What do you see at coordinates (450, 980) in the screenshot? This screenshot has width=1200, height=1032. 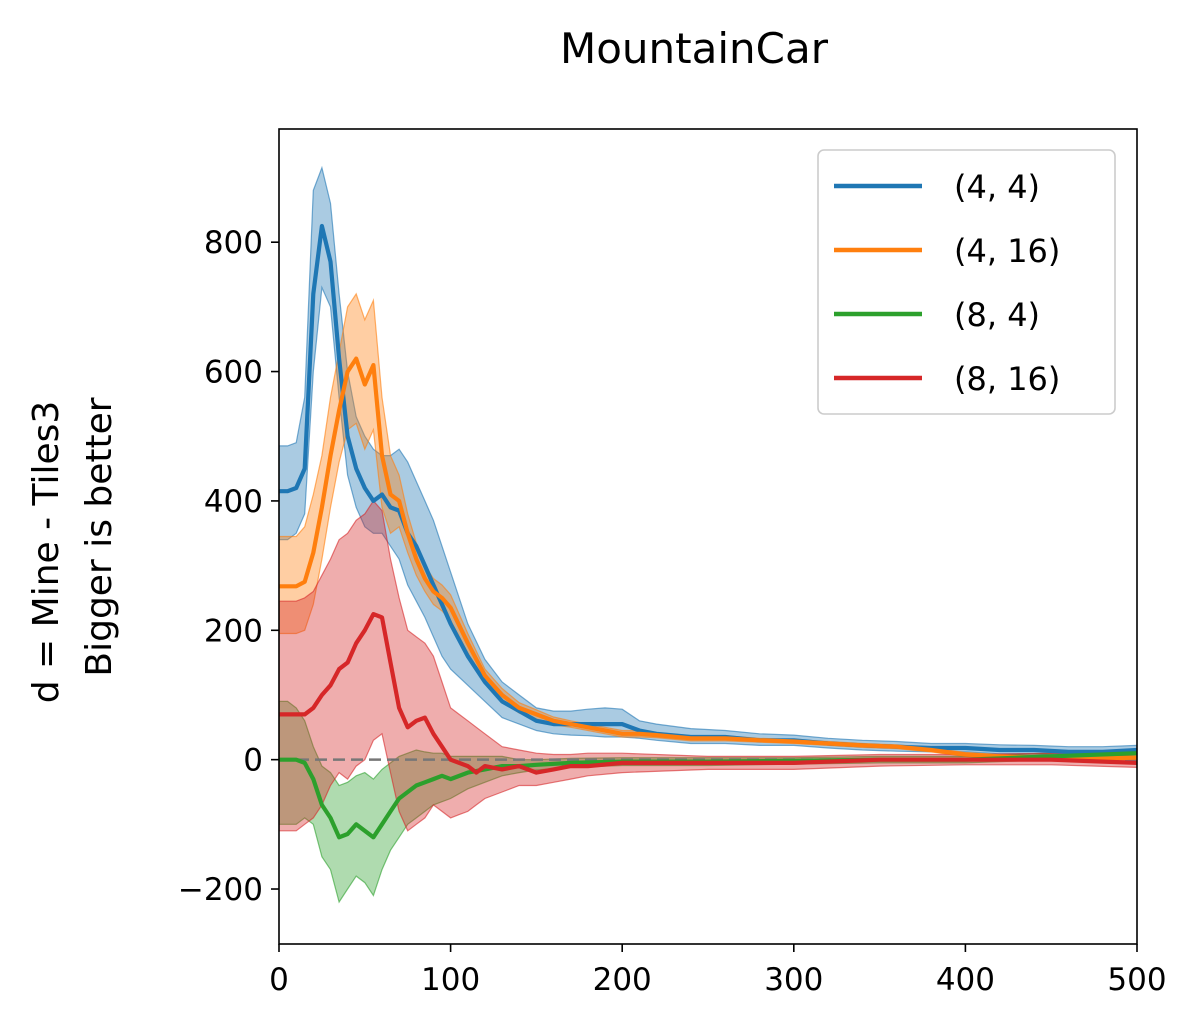 I see `x-tick-label: 100` at bounding box center [450, 980].